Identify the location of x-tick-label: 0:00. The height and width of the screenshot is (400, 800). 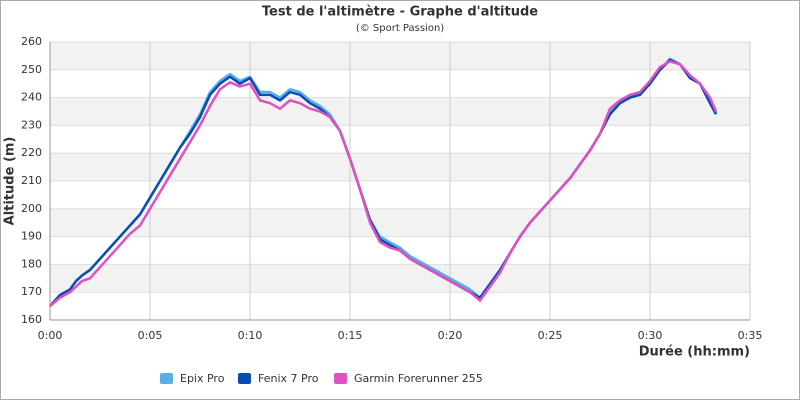
(50, 335).